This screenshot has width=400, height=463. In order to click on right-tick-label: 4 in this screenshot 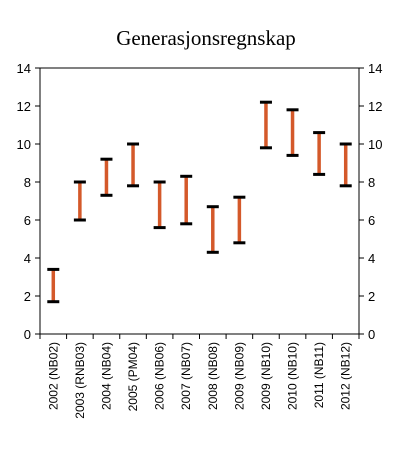, I will do `click(371, 258)`.